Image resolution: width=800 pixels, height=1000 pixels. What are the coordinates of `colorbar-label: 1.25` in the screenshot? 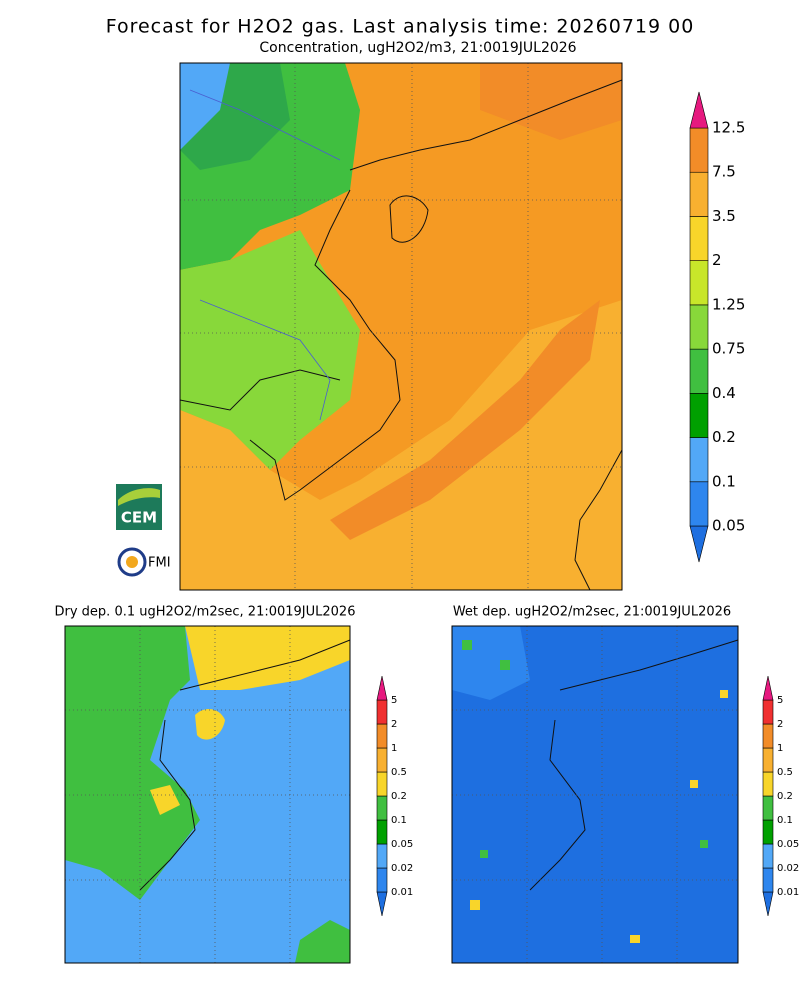 It's located at (728, 304).